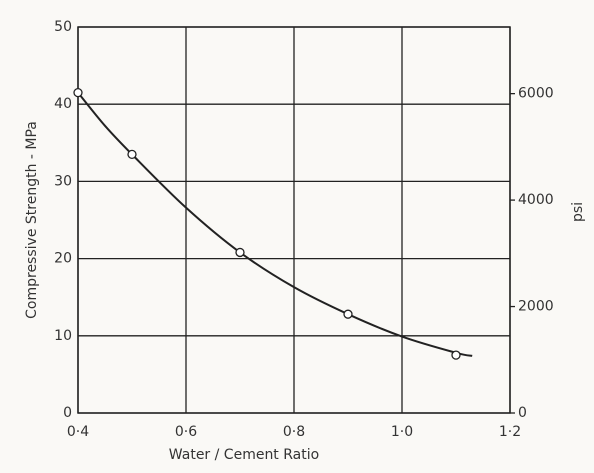 This screenshot has width=594, height=473. Describe the element at coordinates (536, 307) in the screenshot. I see `y2-tick-label: 2000` at that location.